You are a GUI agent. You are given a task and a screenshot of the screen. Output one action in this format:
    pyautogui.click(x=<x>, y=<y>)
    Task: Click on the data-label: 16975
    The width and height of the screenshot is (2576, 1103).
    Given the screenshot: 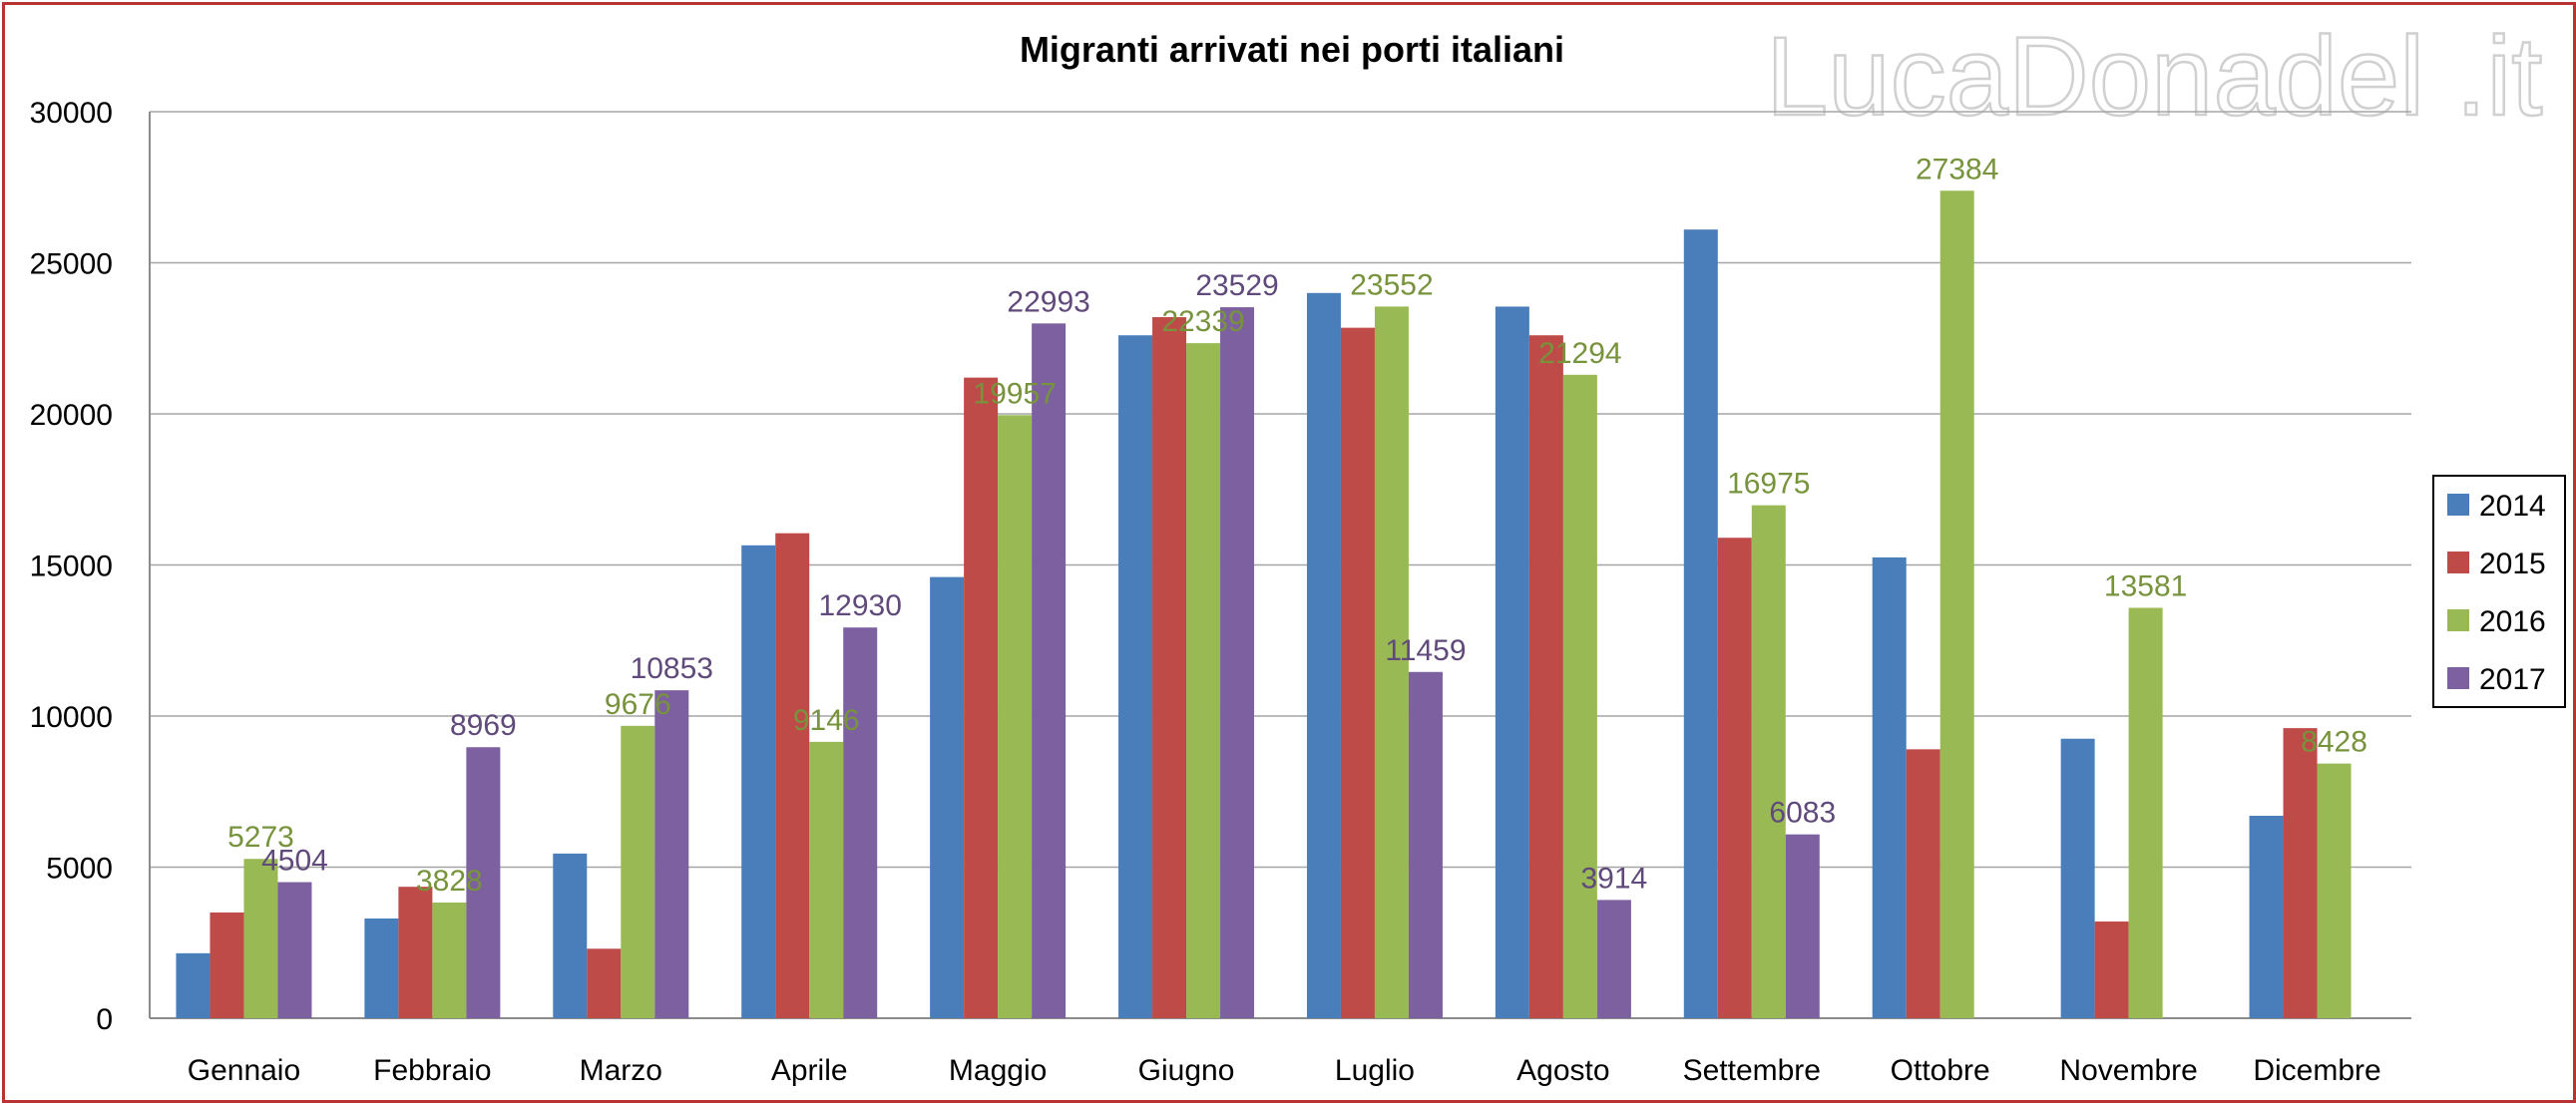 What is the action you would take?
    pyautogui.click(x=1768, y=485)
    